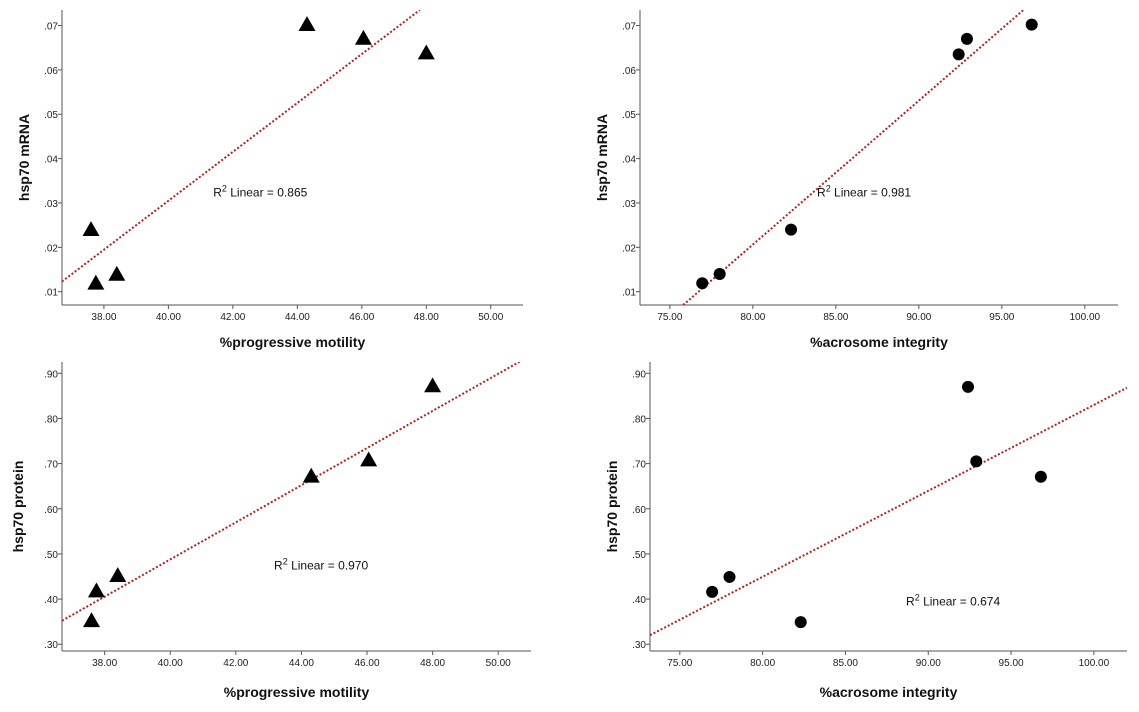 The image size is (1139, 712). What do you see at coordinates (864, 191) in the screenshot?
I see `r2-annotation: R2 Linear = 0.981` at bounding box center [864, 191].